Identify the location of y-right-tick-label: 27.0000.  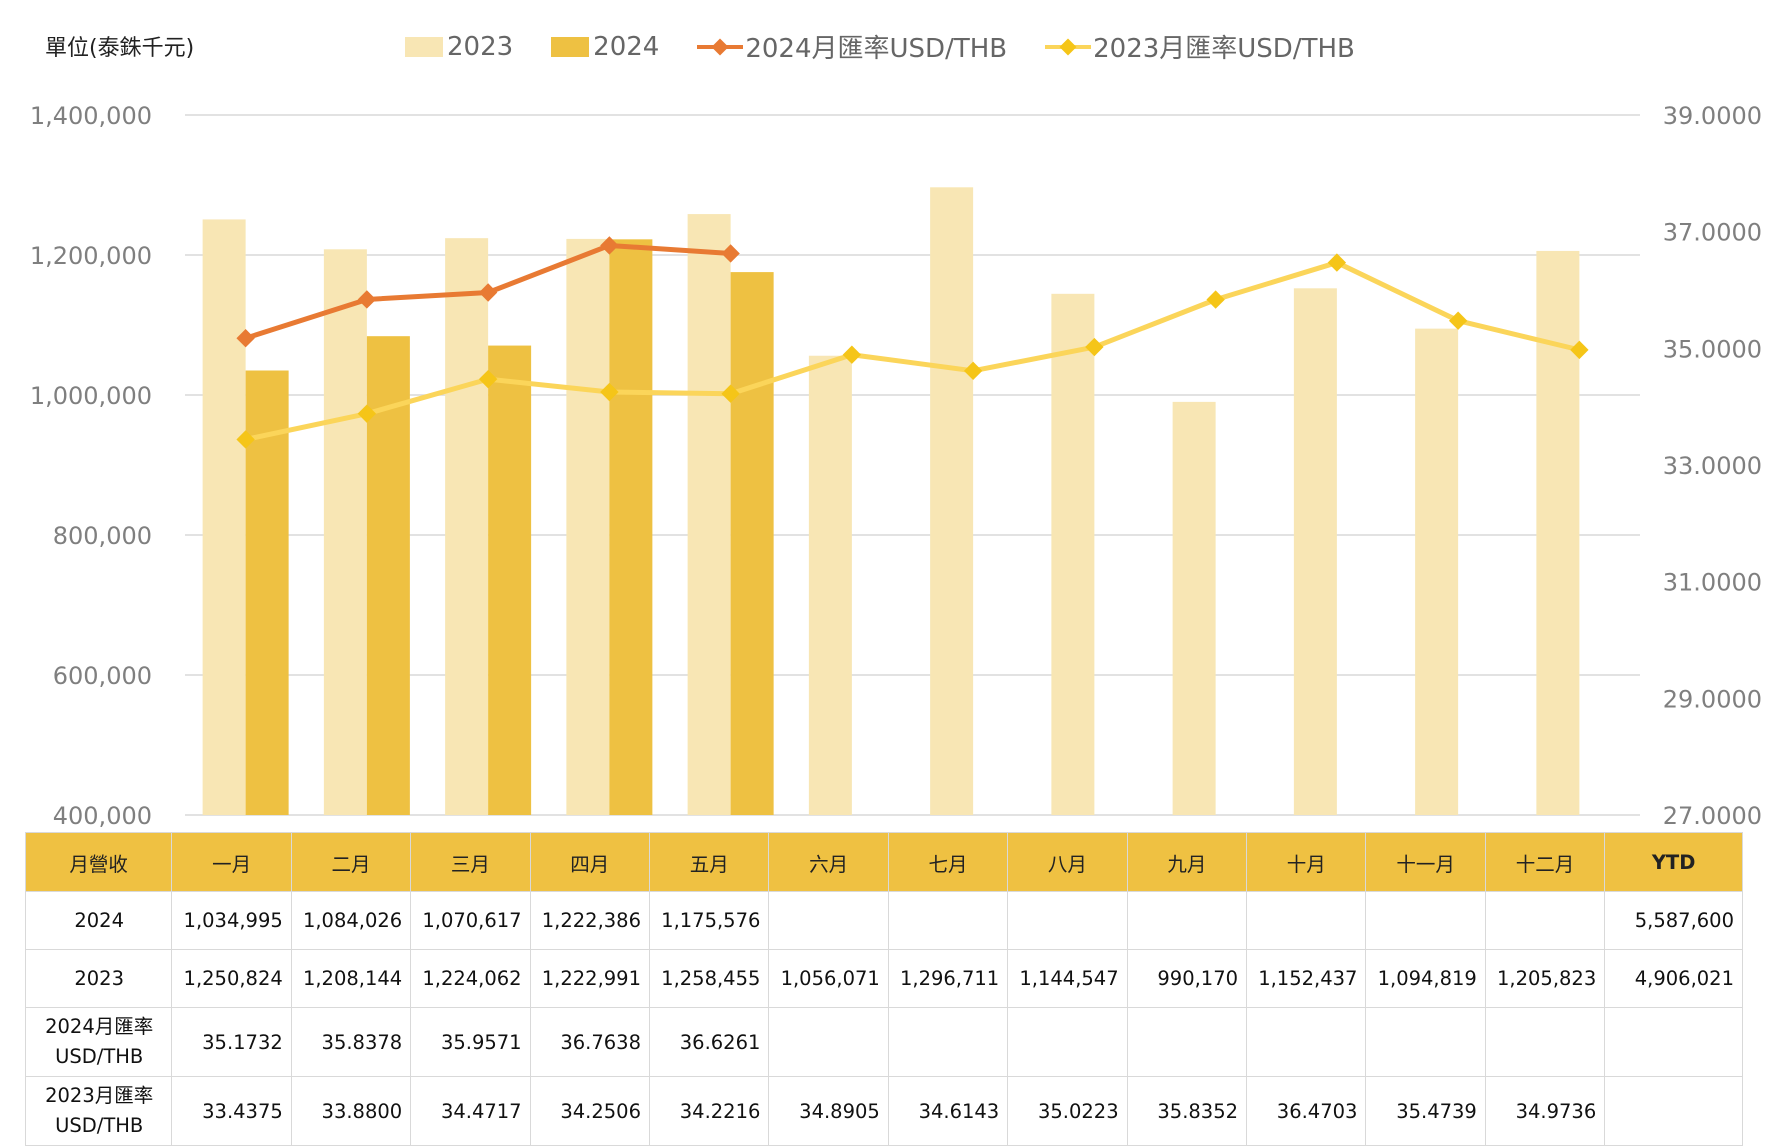
(1712, 816).